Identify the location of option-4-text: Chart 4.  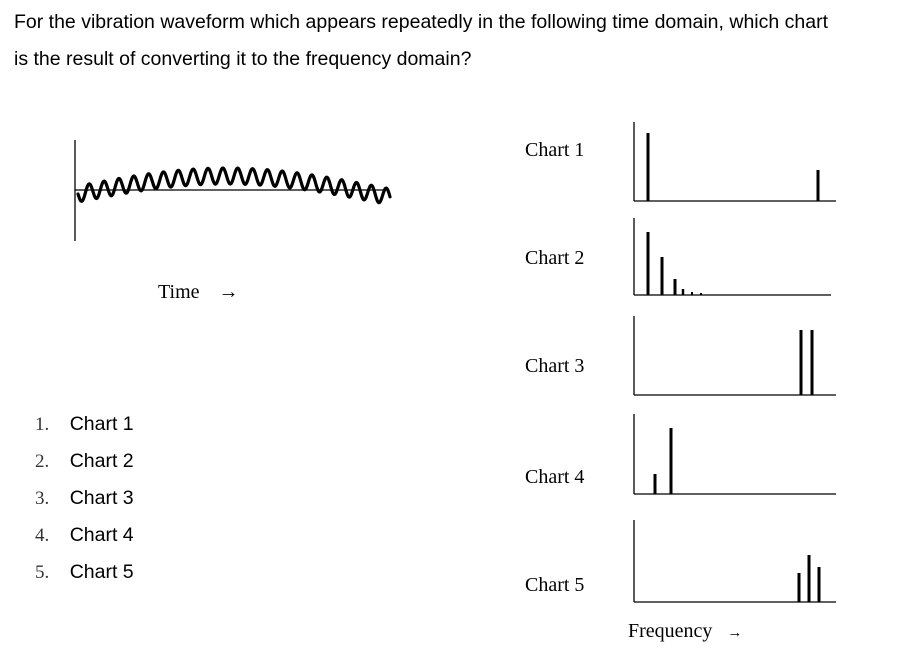
(101, 535).